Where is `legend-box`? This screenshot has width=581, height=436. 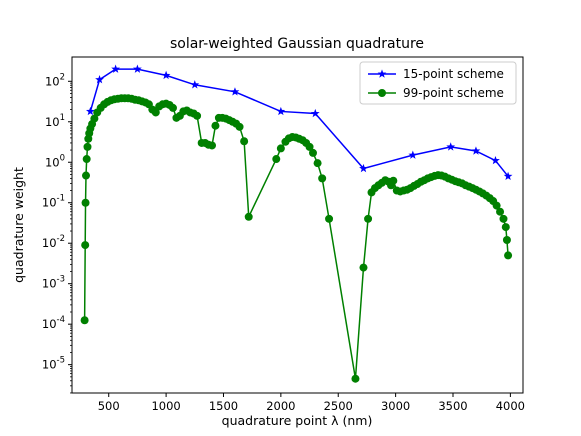 legend-box is located at coordinates (438, 83).